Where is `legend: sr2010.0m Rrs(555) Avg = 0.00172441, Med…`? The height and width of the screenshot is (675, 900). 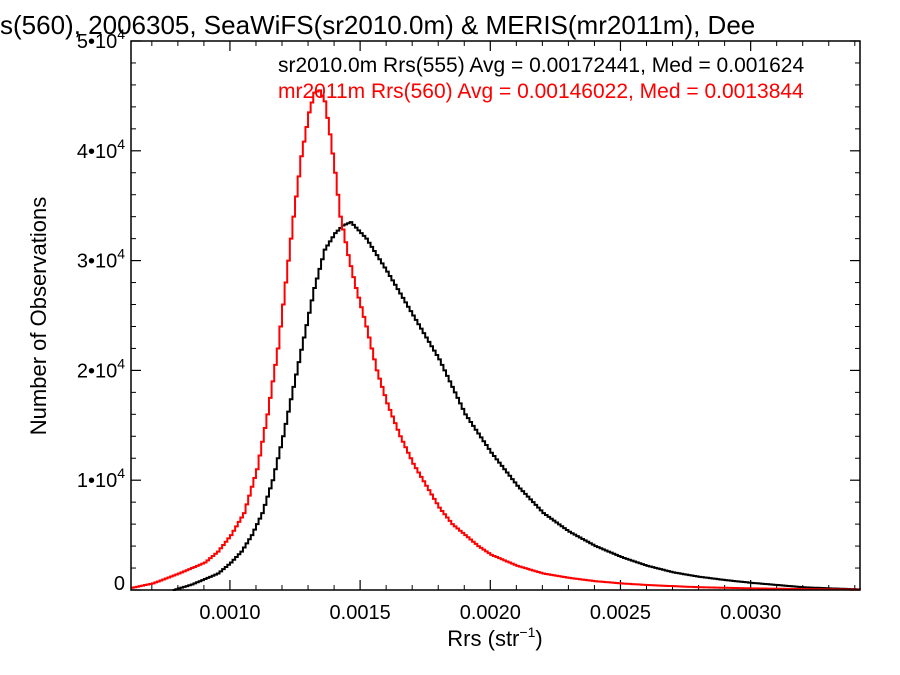
legend: sr2010.0m Rrs(555) Avg = 0.00172441, Med… is located at coordinates (541, 78).